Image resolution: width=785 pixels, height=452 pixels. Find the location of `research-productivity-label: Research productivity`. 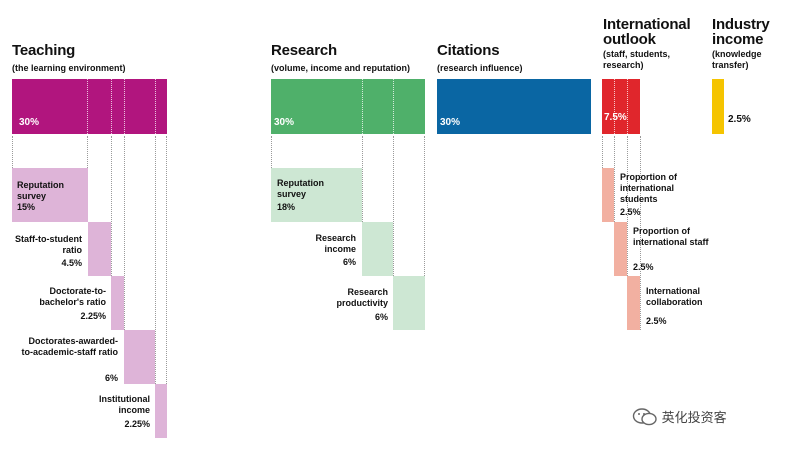

research-productivity-label: Research productivity is located at coordinates (362, 297).